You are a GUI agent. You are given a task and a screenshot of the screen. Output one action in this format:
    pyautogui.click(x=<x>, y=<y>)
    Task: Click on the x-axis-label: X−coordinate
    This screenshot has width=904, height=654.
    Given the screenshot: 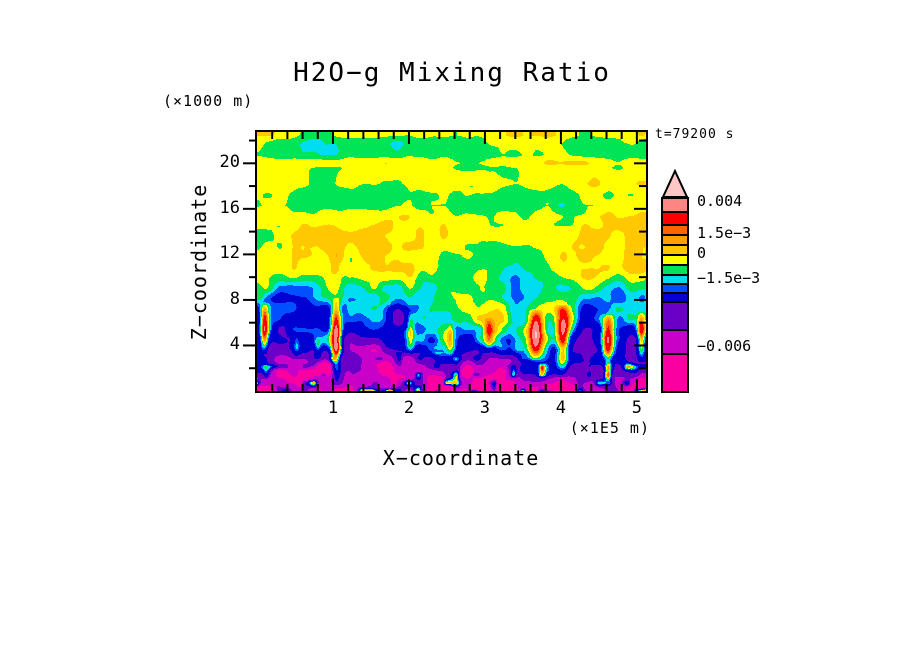 What is the action you would take?
    pyautogui.click(x=461, y=458)
    